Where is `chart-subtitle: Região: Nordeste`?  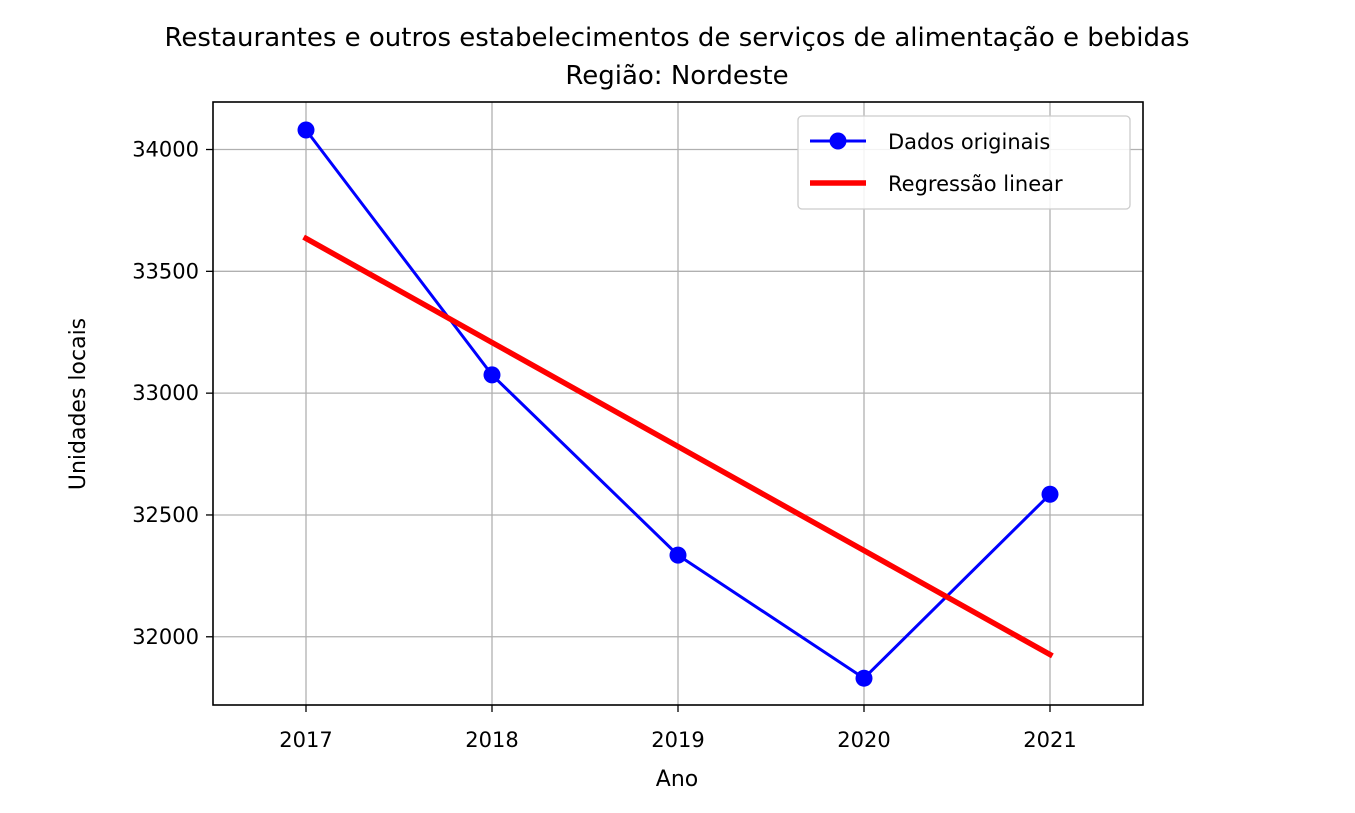
chart-subtitle: Região: Nordeste is located at coordinates (676, 76).